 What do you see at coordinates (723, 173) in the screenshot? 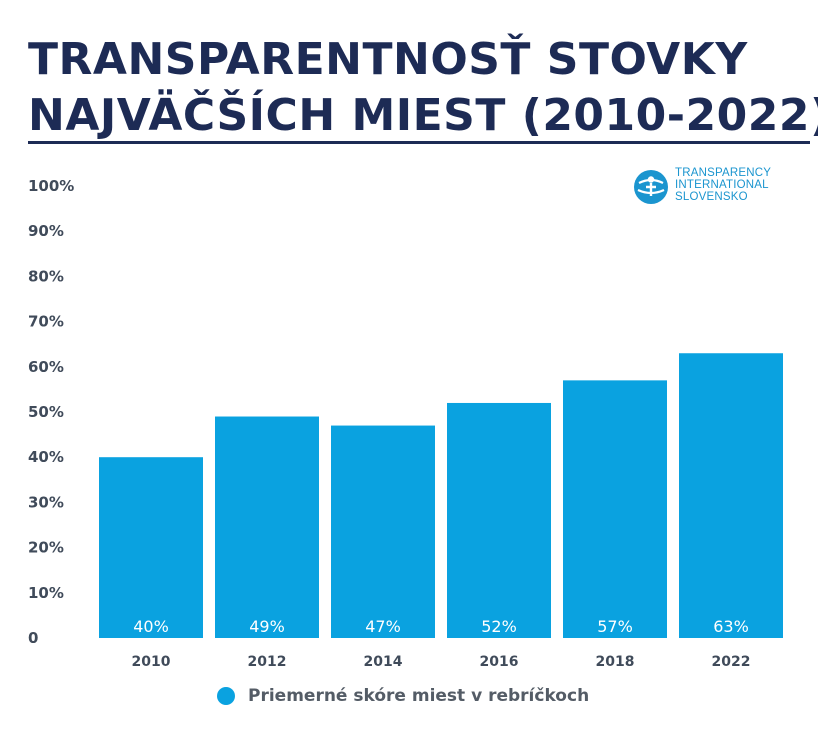
I see `logo-line-1: TRANSPARENCY` at bounding box center [723, 173].